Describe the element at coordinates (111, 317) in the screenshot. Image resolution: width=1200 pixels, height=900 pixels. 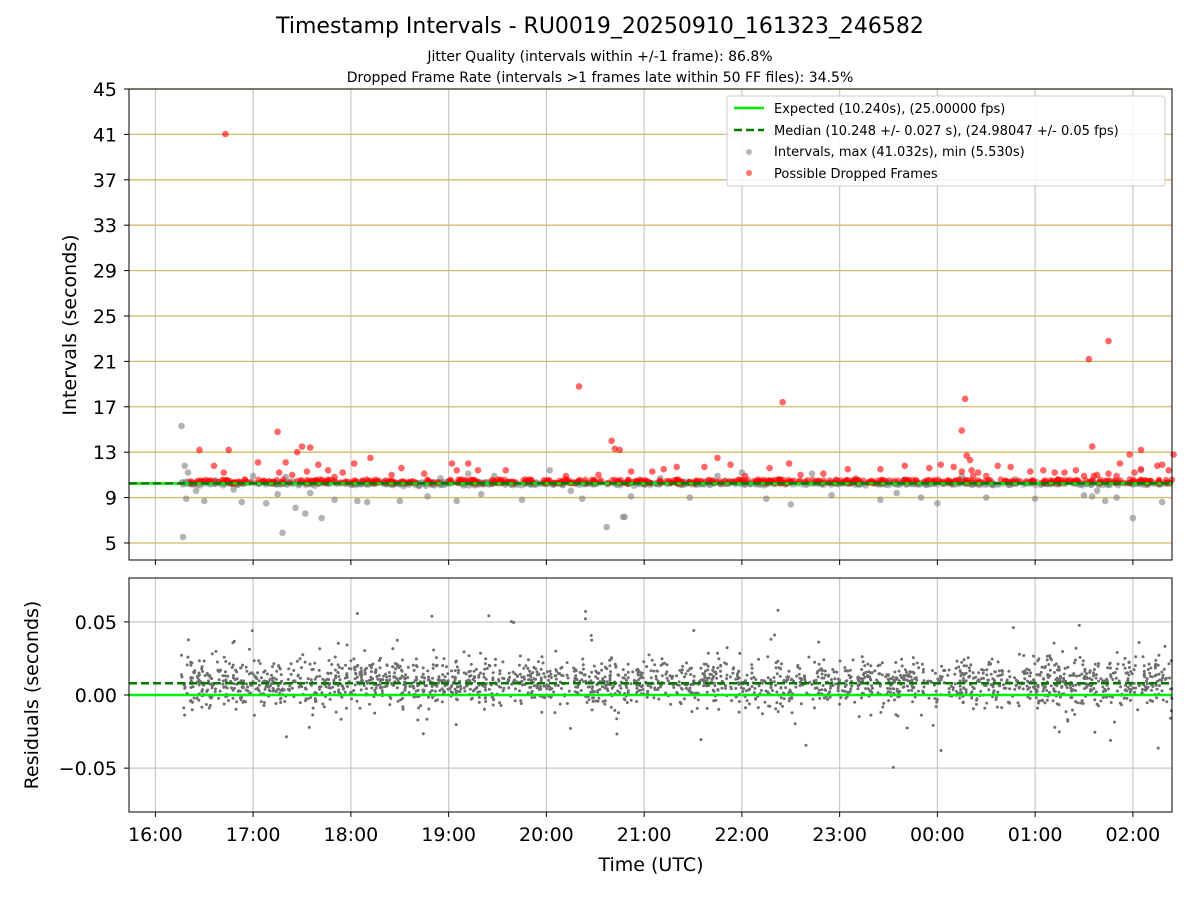
I see `intervals-y-ticks: 5 9 13 17 21 25 29 33 37 41 45` at that location.